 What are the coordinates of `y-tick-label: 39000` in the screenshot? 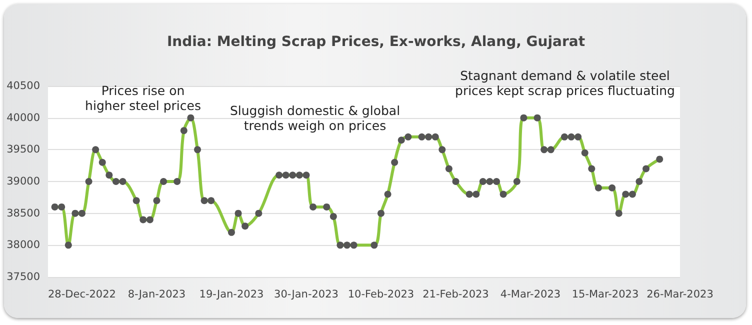 It's located at (23, 182).